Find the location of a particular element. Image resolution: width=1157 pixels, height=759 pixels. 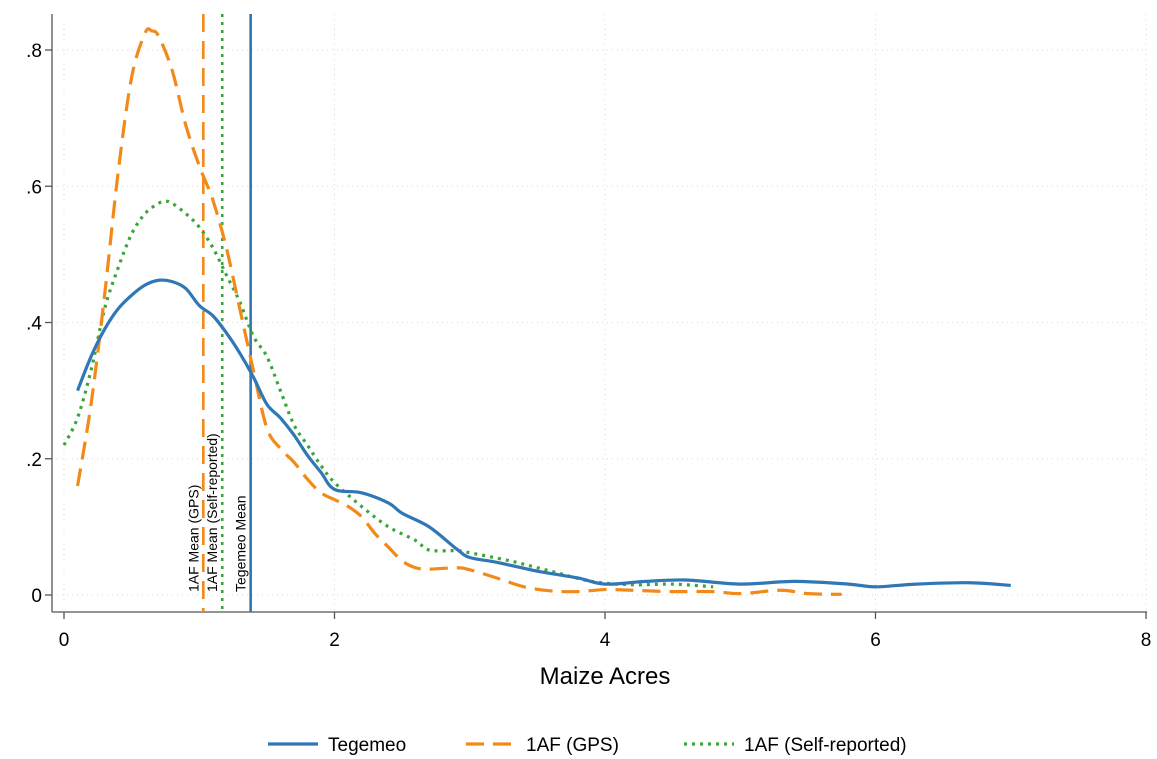

legend-label: 1AF (GPS) is located at coordinates (572, 745).